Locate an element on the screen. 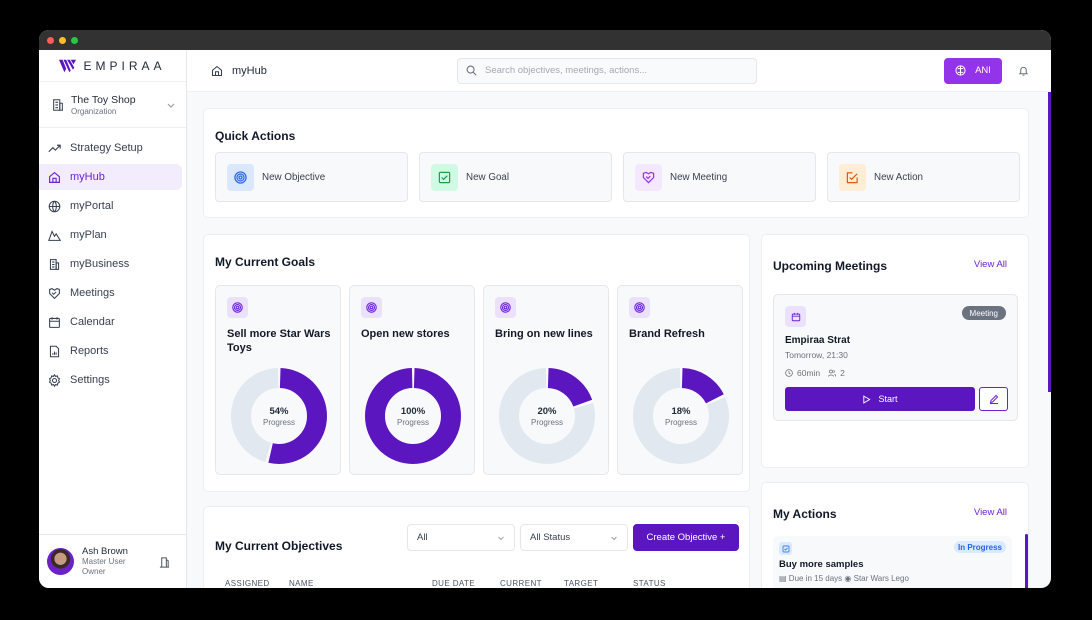  main-scrollbar is located at coordinates (1049, 242).